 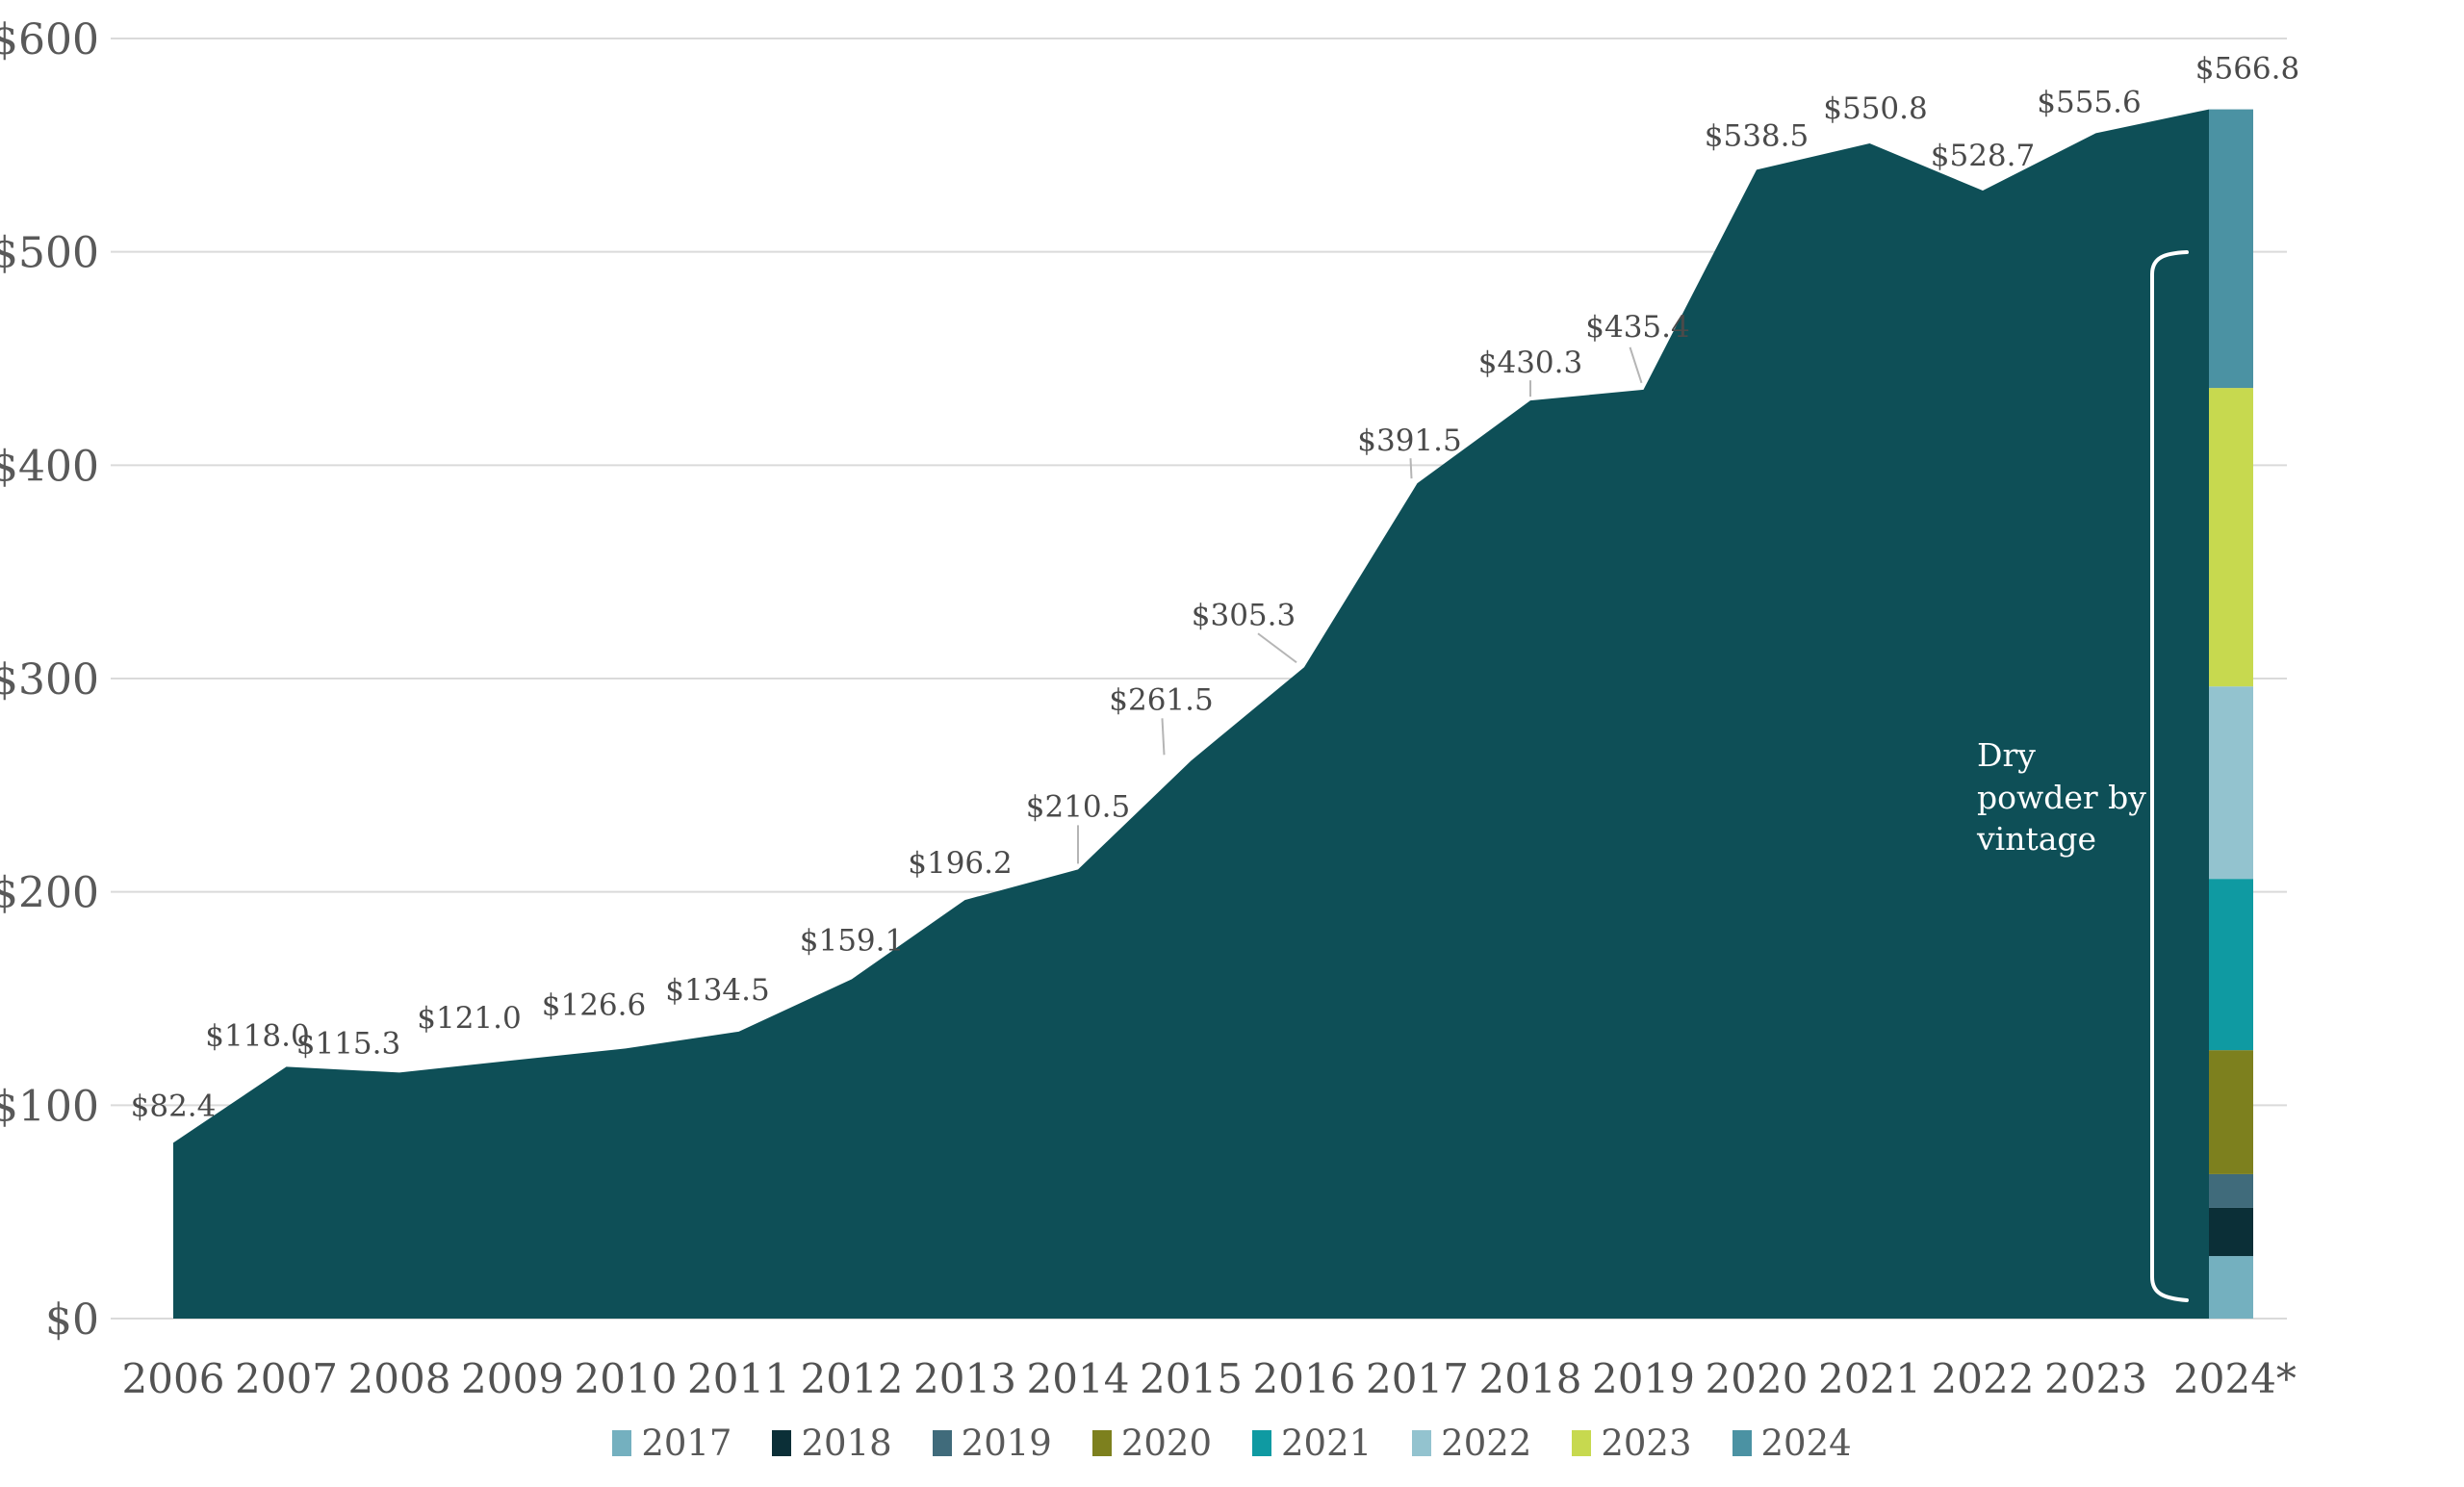 What do you see at coordinates (174, 1106) in the screenshot?
I see `data-point-label: $82.4` at bounding box center [174, 1106].